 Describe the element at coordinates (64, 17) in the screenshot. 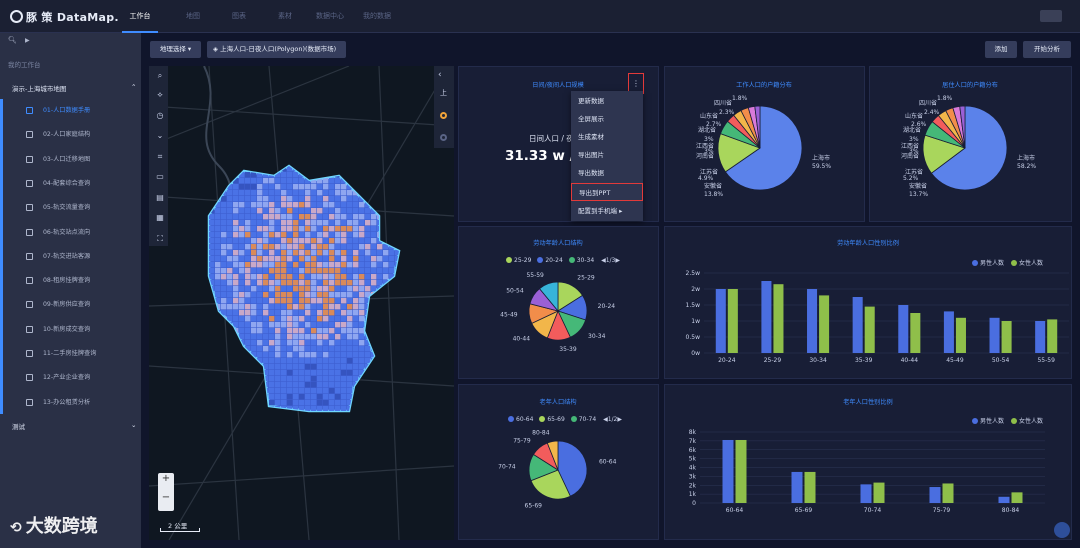

I see `app-logo: 豚 策 DataMap.` at that location.